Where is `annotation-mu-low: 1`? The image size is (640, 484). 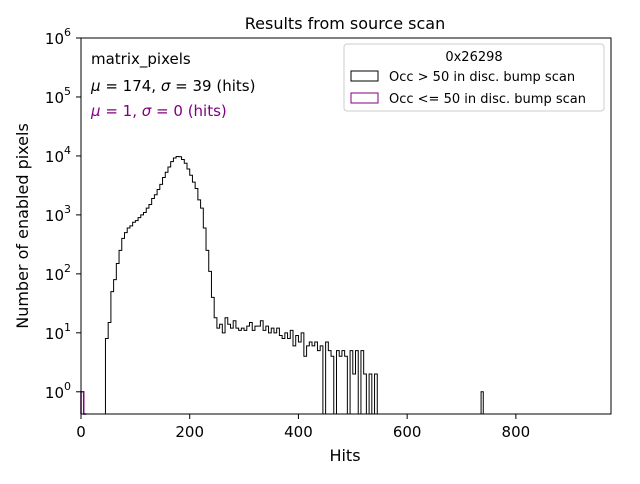 annotation-mu-low: 1 is located at coordinates (128, 111).